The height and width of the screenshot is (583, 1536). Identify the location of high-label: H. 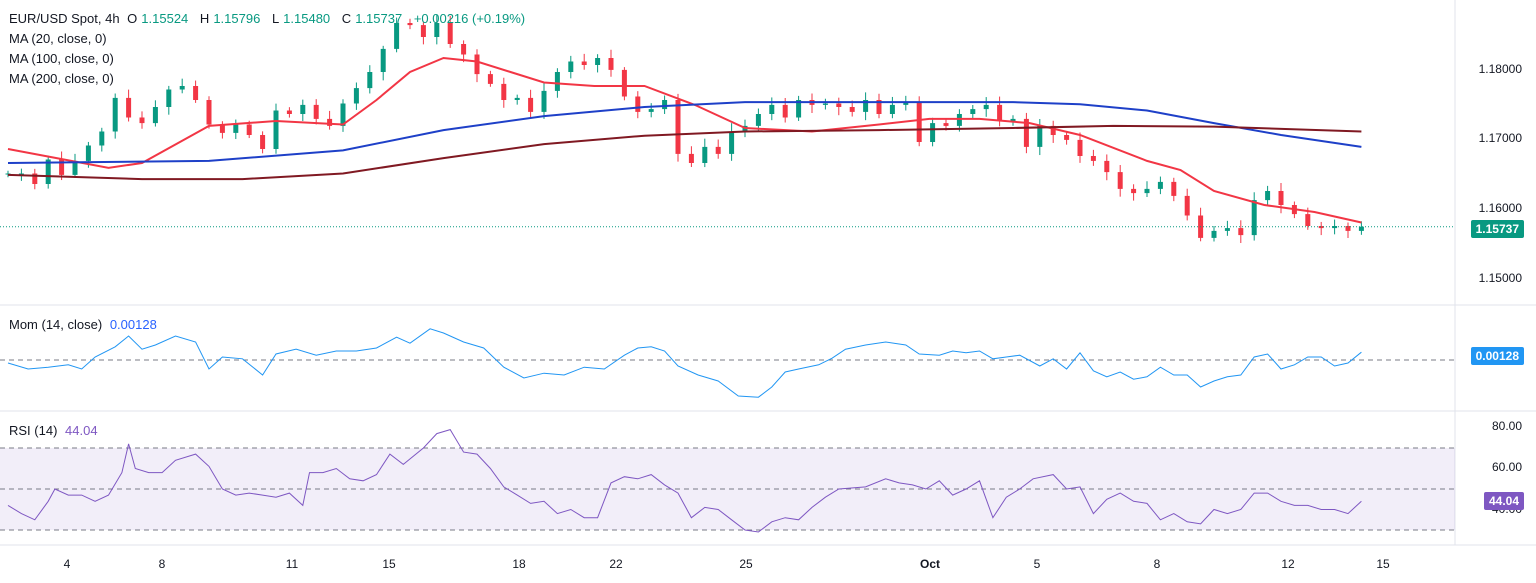
(204, 18).